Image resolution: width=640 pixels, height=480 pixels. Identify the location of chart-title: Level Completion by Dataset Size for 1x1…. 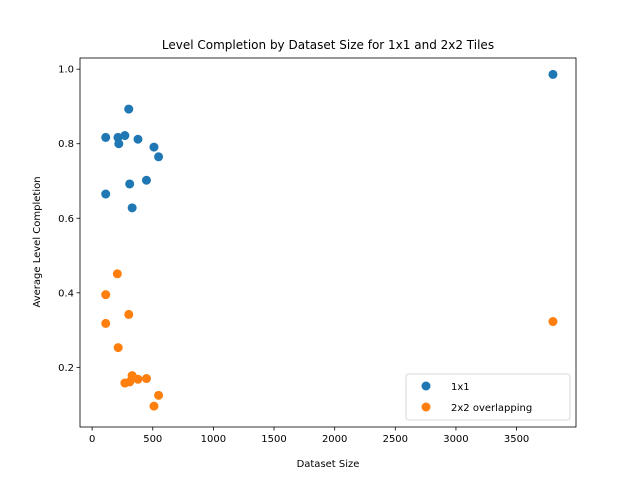
(328, 45).